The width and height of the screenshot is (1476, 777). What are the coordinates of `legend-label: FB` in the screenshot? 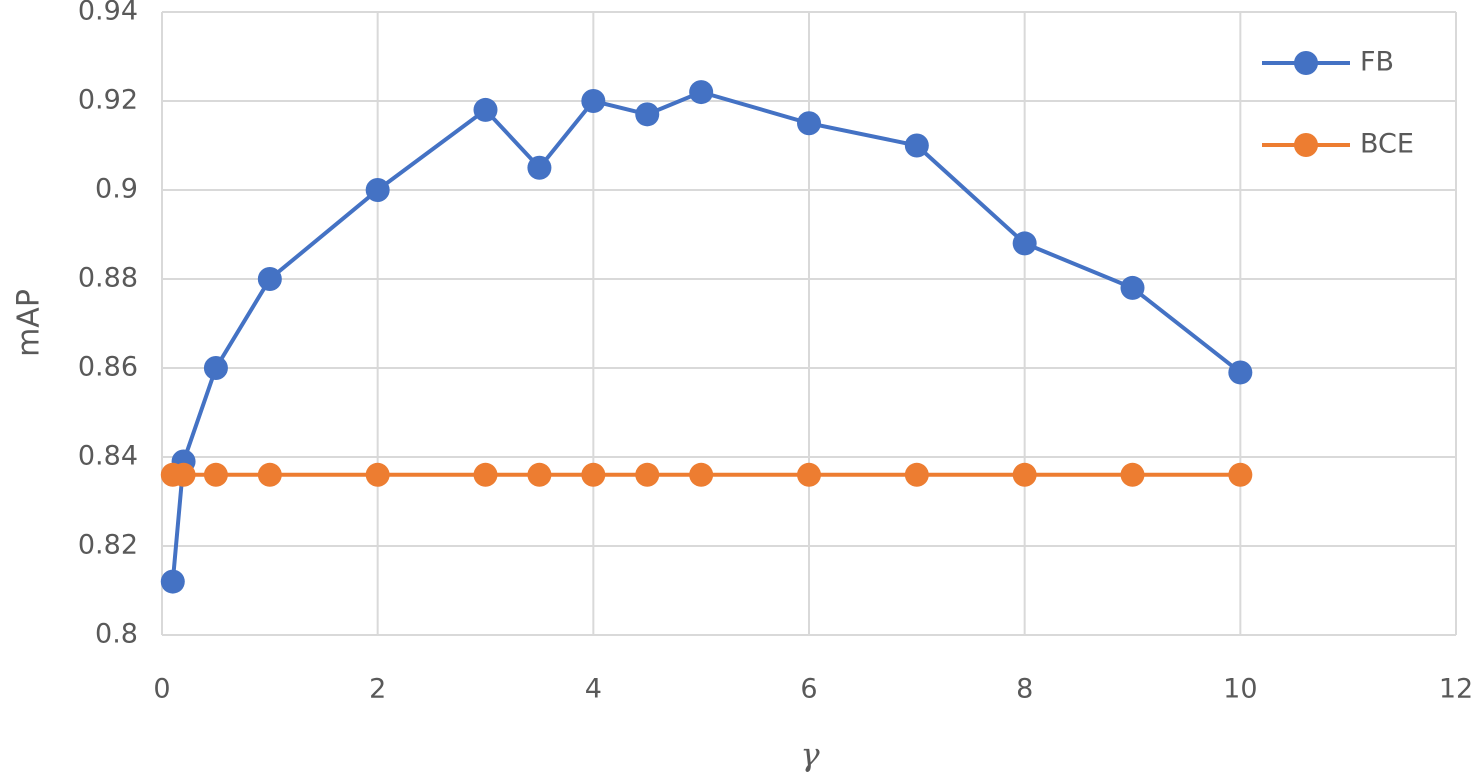 It's located at (1377, 62).